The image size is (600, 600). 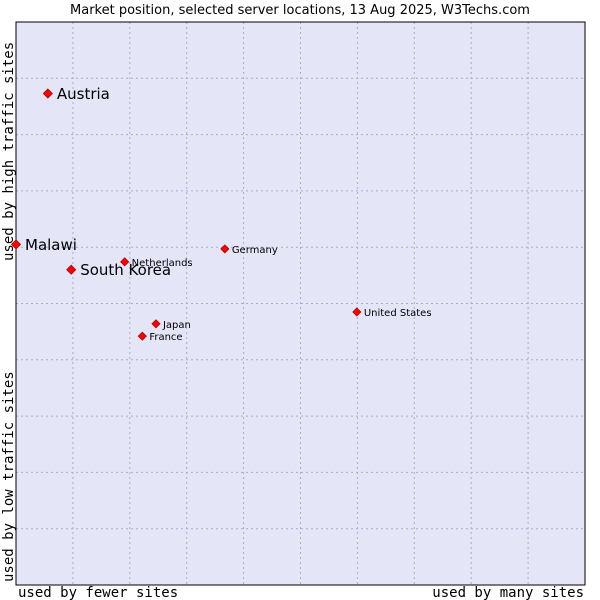 What do you see at coordinates (398, 313) in the screenshot?
I see `point-label-united-states: United States` at bounding box center [398, 313].